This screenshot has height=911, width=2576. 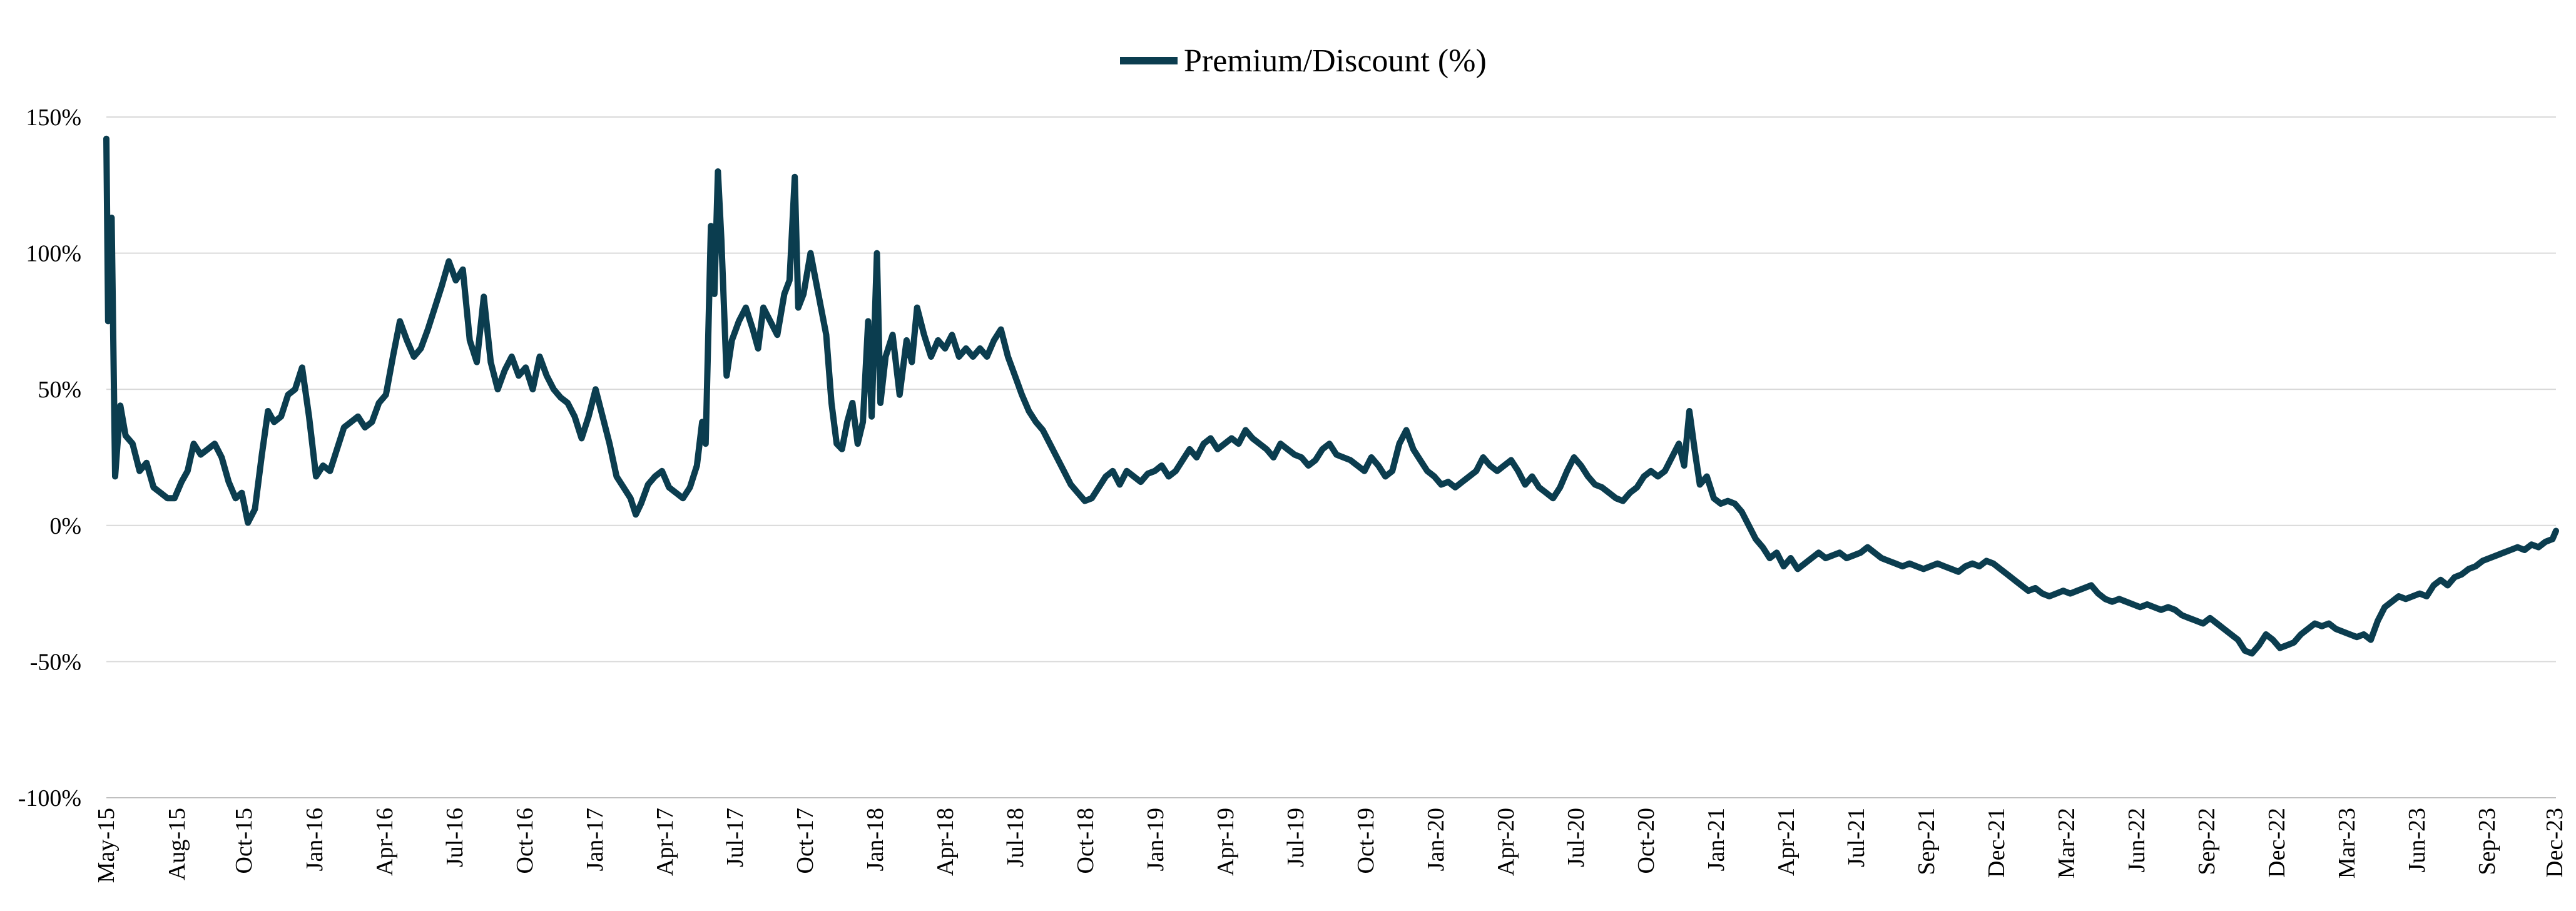 I want to click on legend-label: Premium/Discount (%), so click(x=1336, y=61).